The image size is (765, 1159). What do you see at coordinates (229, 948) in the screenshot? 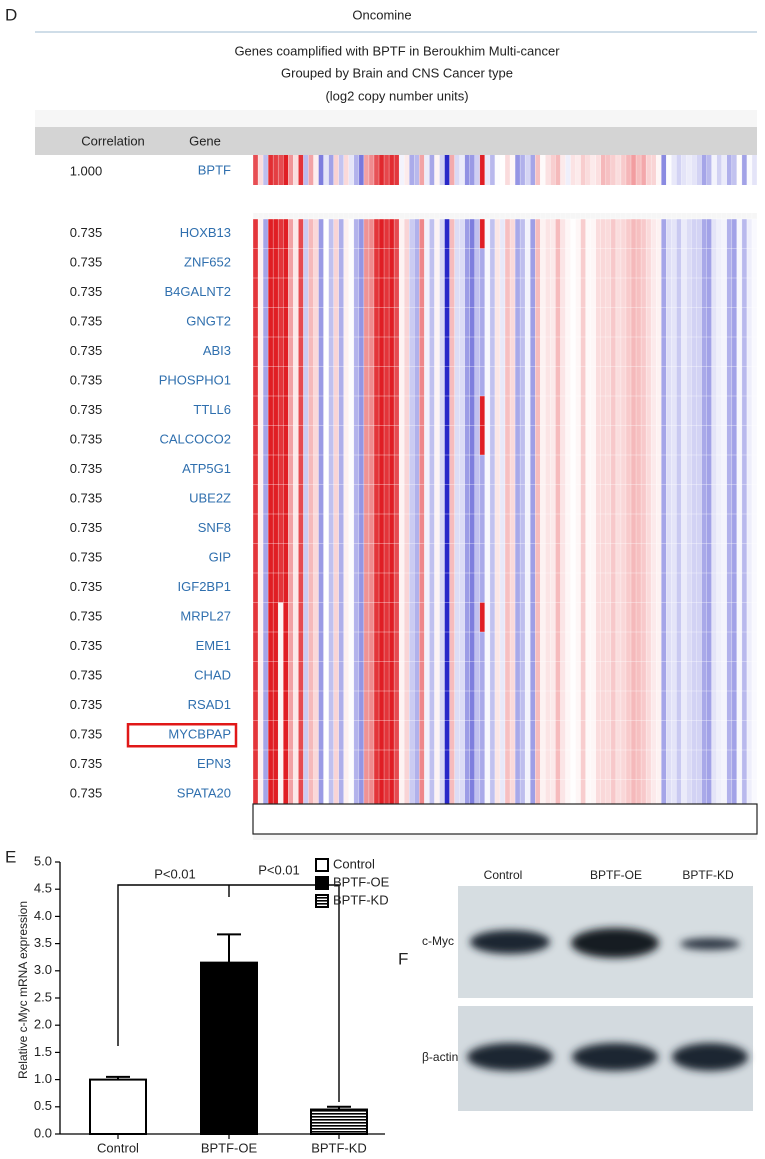
I see `error-bar` at bounding box center [229, 948].